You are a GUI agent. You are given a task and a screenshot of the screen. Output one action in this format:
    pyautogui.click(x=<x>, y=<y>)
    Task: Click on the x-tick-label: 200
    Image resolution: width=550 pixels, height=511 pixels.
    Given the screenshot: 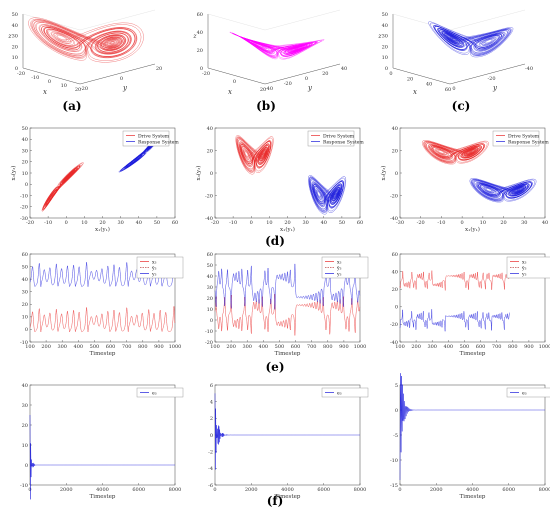 What is the action you would take?
    pyautogui.click(x=46, y=347)
    